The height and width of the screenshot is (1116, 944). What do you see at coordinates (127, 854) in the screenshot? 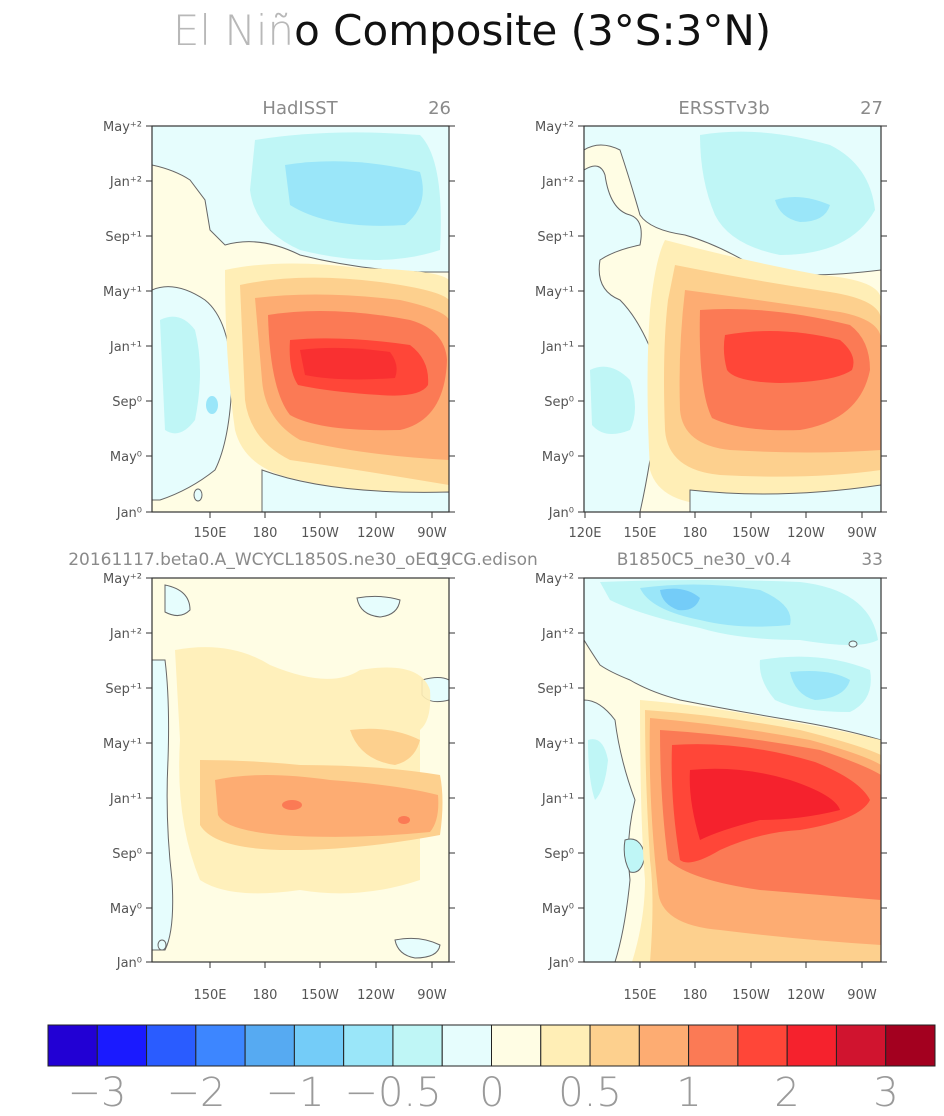
I see `beta0-ytick-2: Sep⁰` at bounding box center [127, 854].